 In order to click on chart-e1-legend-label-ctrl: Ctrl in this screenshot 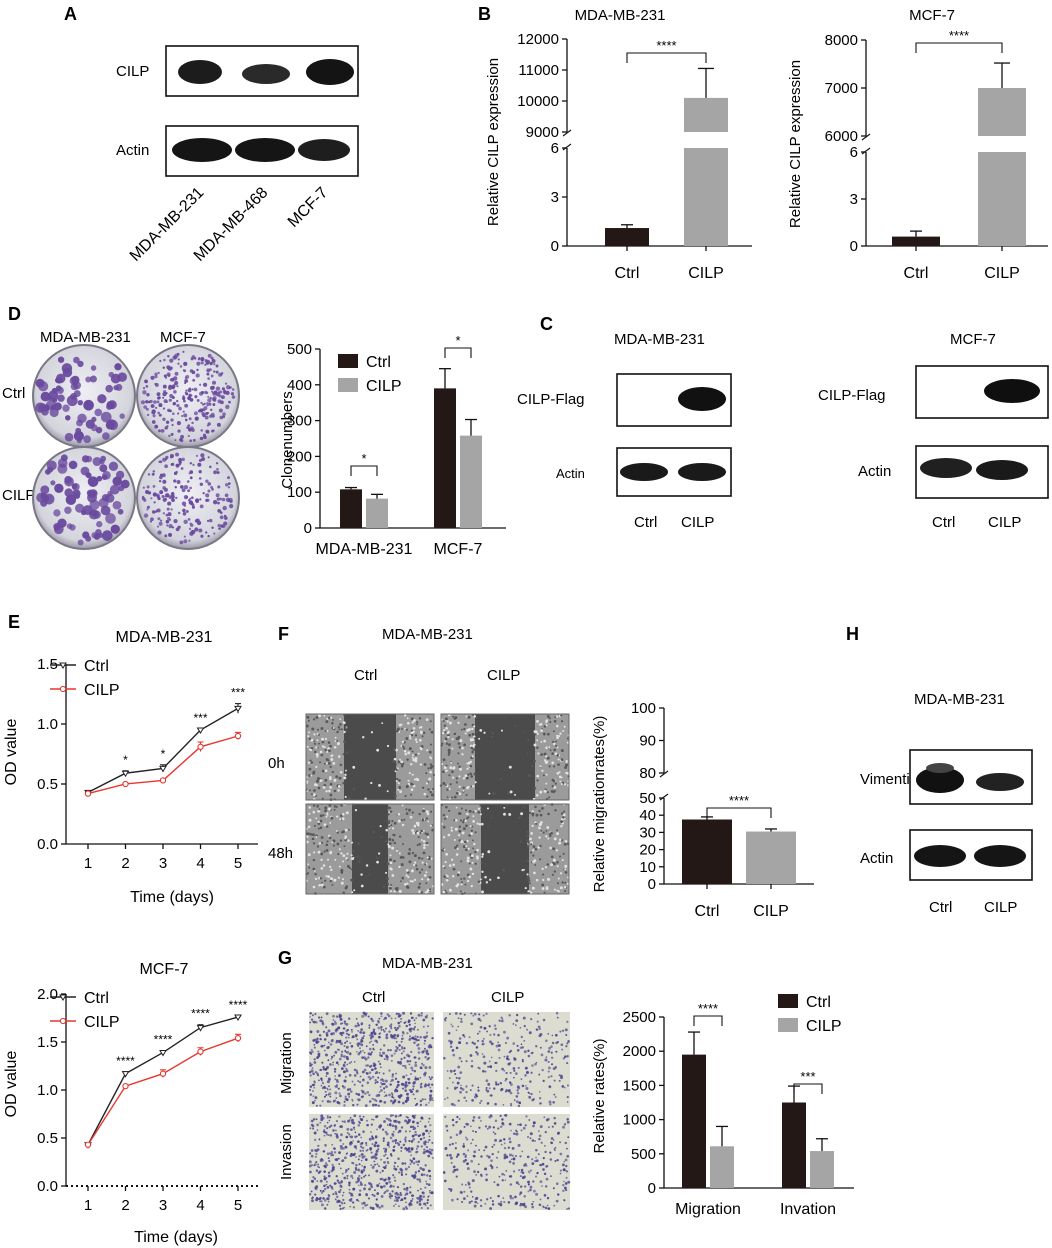, I will do `click(96, 666)`.